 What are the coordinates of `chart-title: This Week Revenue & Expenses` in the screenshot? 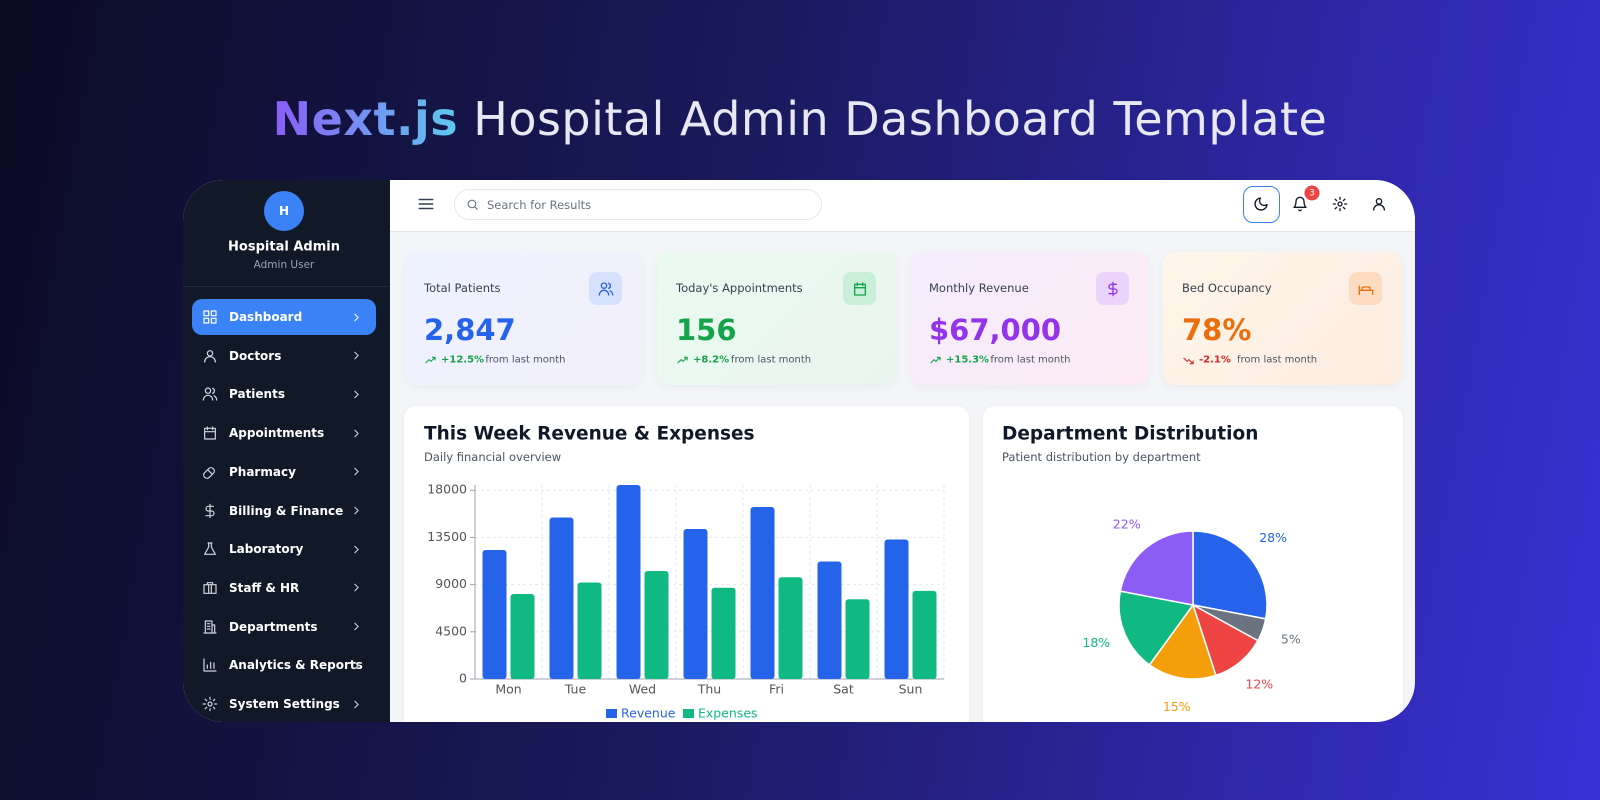 It's located at (589, 434).